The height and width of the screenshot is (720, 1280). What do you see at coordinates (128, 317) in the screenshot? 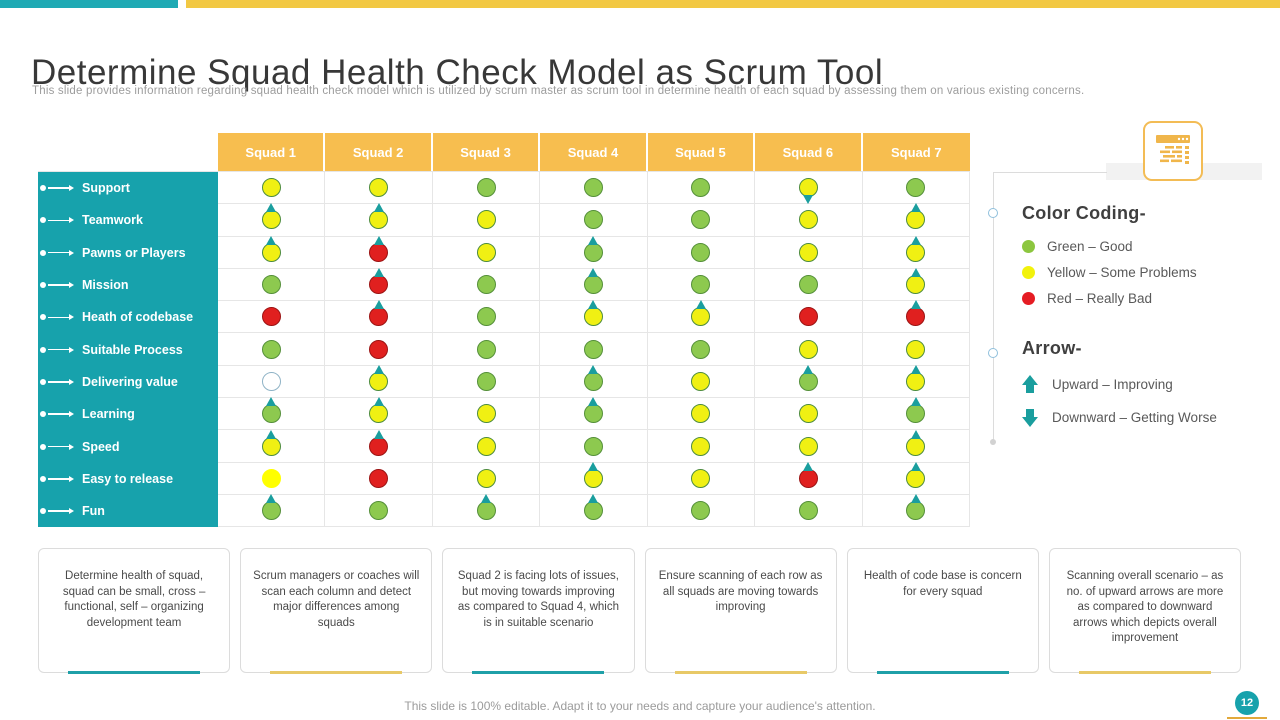
I see `row-label-heath-of-codebase: Heath of codebase` at bounding box center [128, 317].